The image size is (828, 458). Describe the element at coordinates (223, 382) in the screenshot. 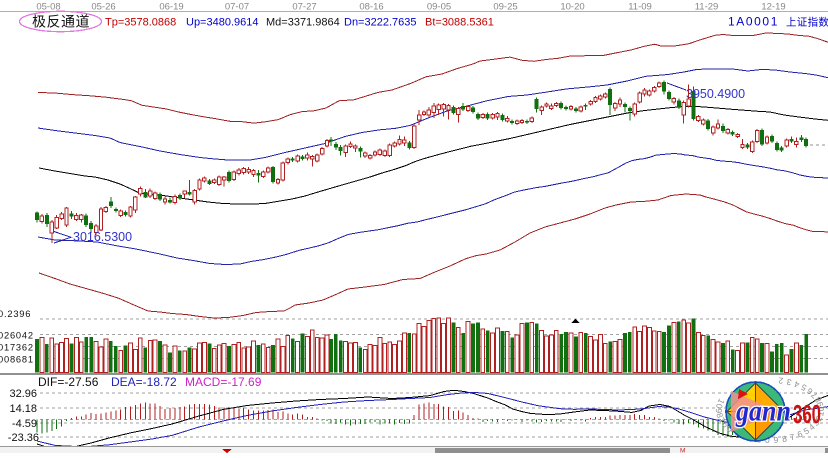

I see `svg-text: MACD=-17.69` at that location.